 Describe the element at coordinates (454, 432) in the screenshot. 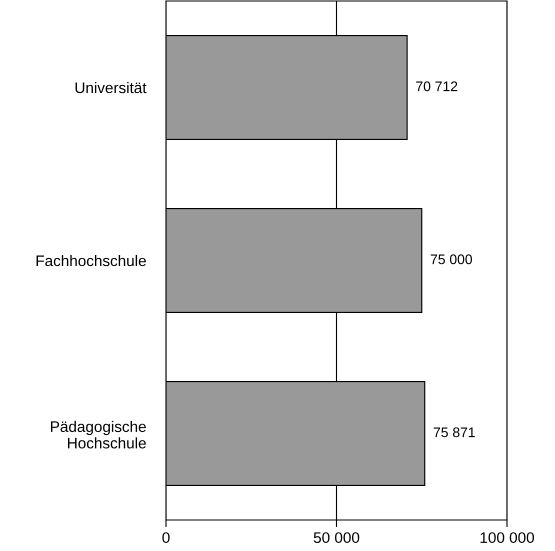

I see `data-label: 75 871` at that location.